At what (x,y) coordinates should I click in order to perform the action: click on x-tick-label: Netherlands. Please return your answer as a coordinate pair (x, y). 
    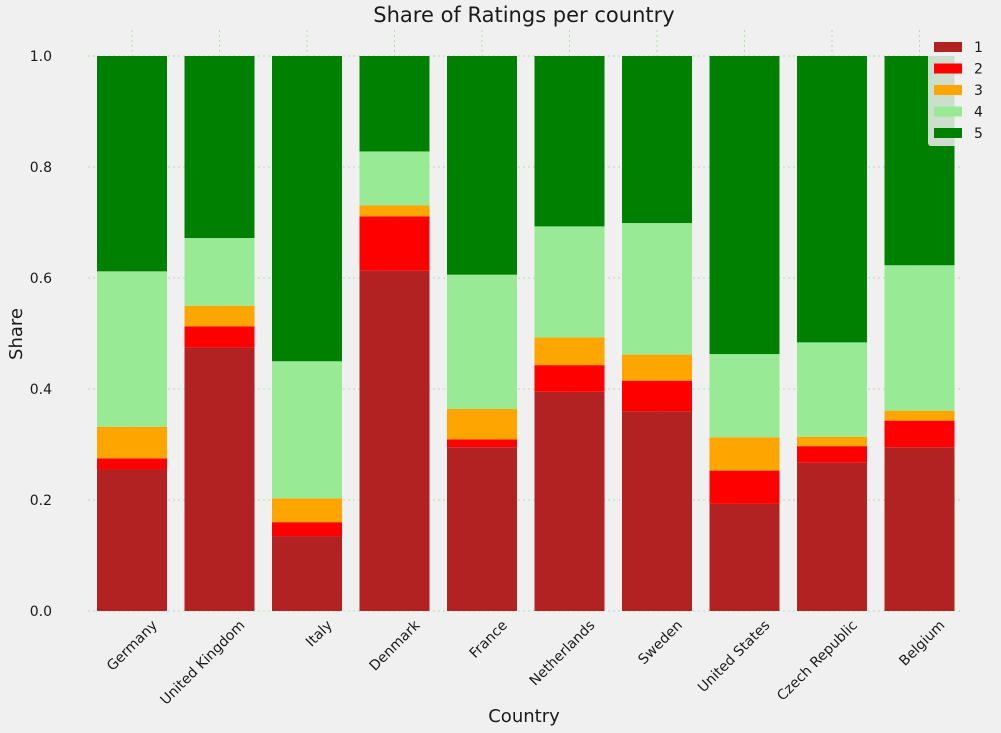
    Looking at the image, I should click on (563, 654).